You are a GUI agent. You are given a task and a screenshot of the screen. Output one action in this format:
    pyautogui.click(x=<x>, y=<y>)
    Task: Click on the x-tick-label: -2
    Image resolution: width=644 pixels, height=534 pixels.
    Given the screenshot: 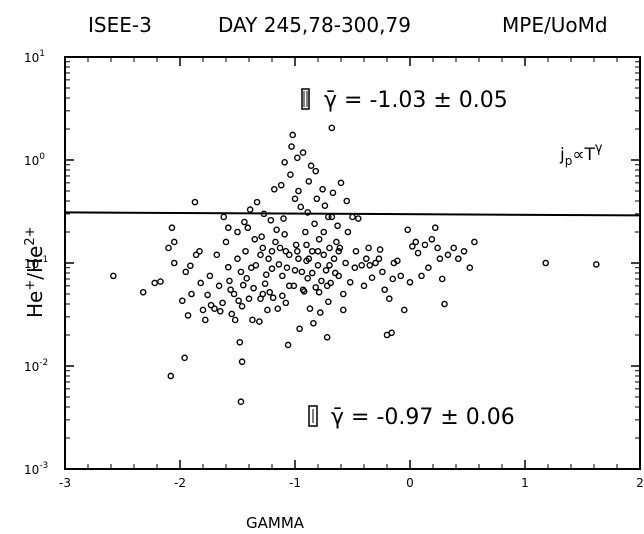 What is the action you would take?
    pyautogui.click(x=180, y=483)
    